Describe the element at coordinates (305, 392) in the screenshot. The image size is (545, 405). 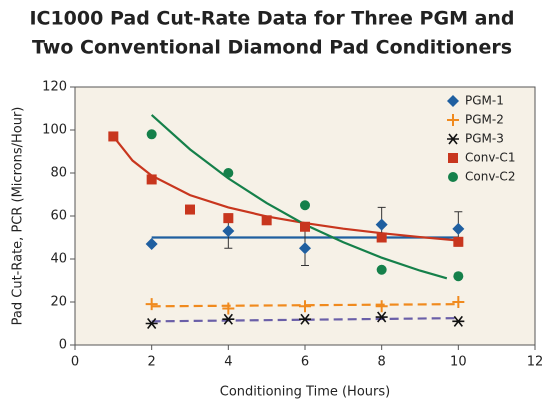
I see `x-axis-label: Conditioning Time (Hours)` at that location.